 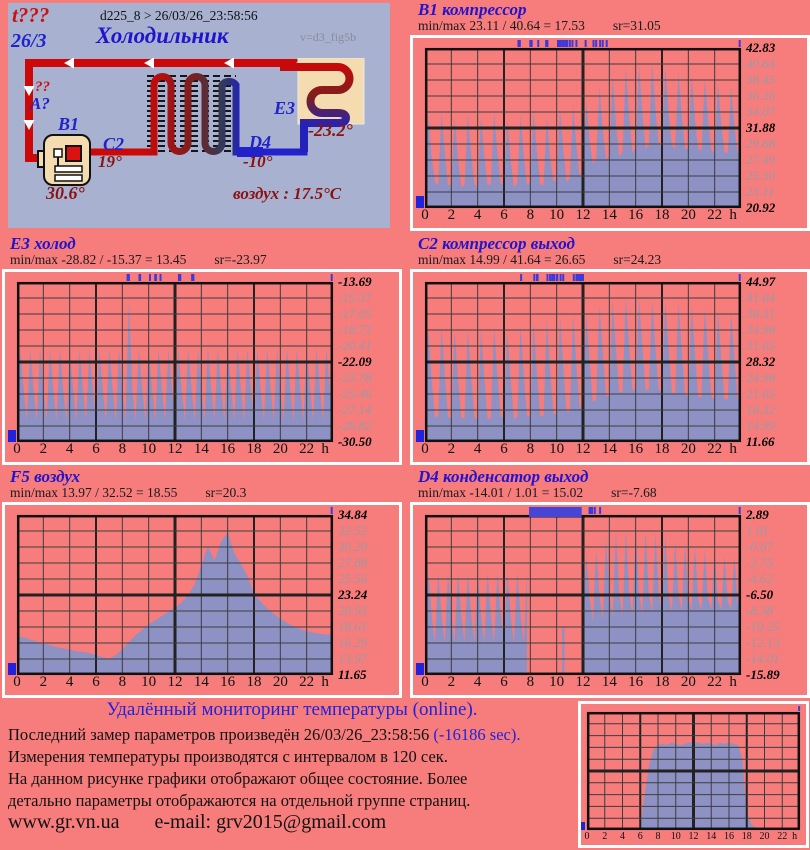 I want to click on y-axis-label: 34.84, so click(x=353, y=514).